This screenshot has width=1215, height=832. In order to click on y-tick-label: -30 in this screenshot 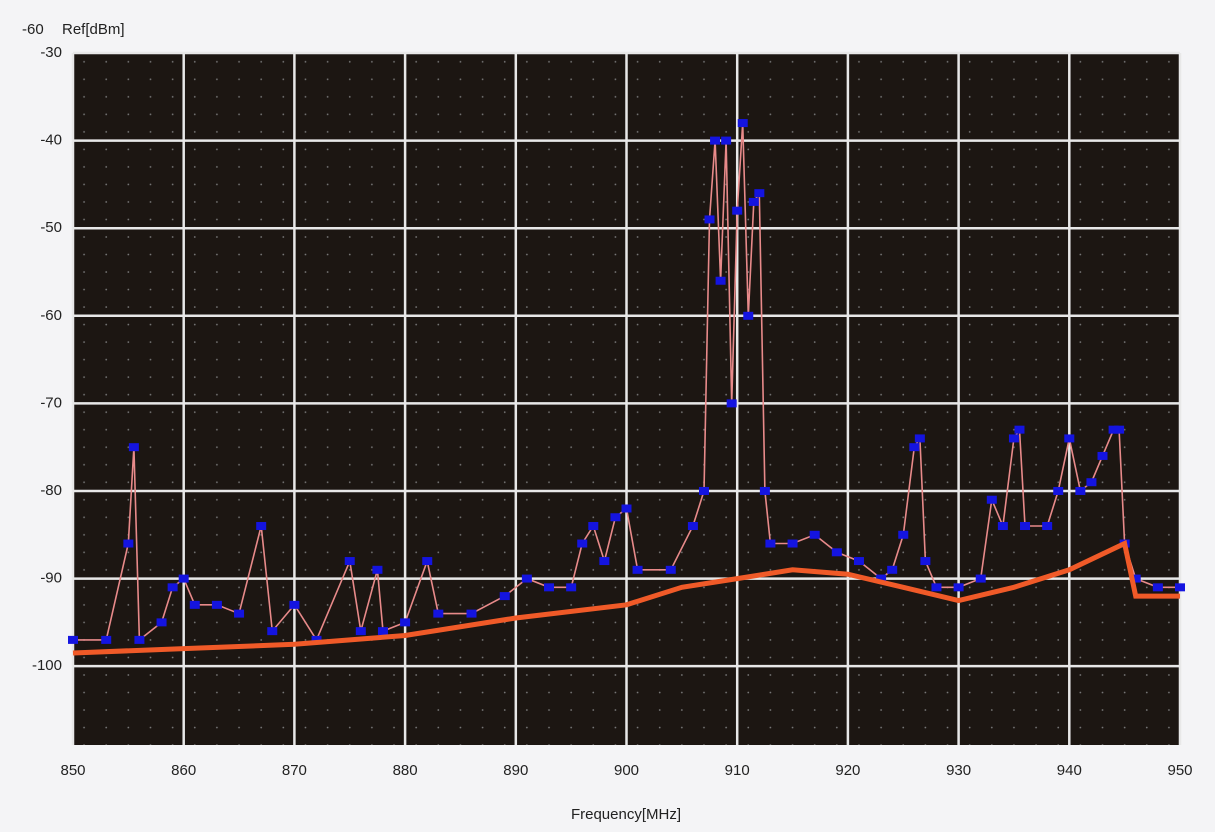, I will do `click(51, 52)`.